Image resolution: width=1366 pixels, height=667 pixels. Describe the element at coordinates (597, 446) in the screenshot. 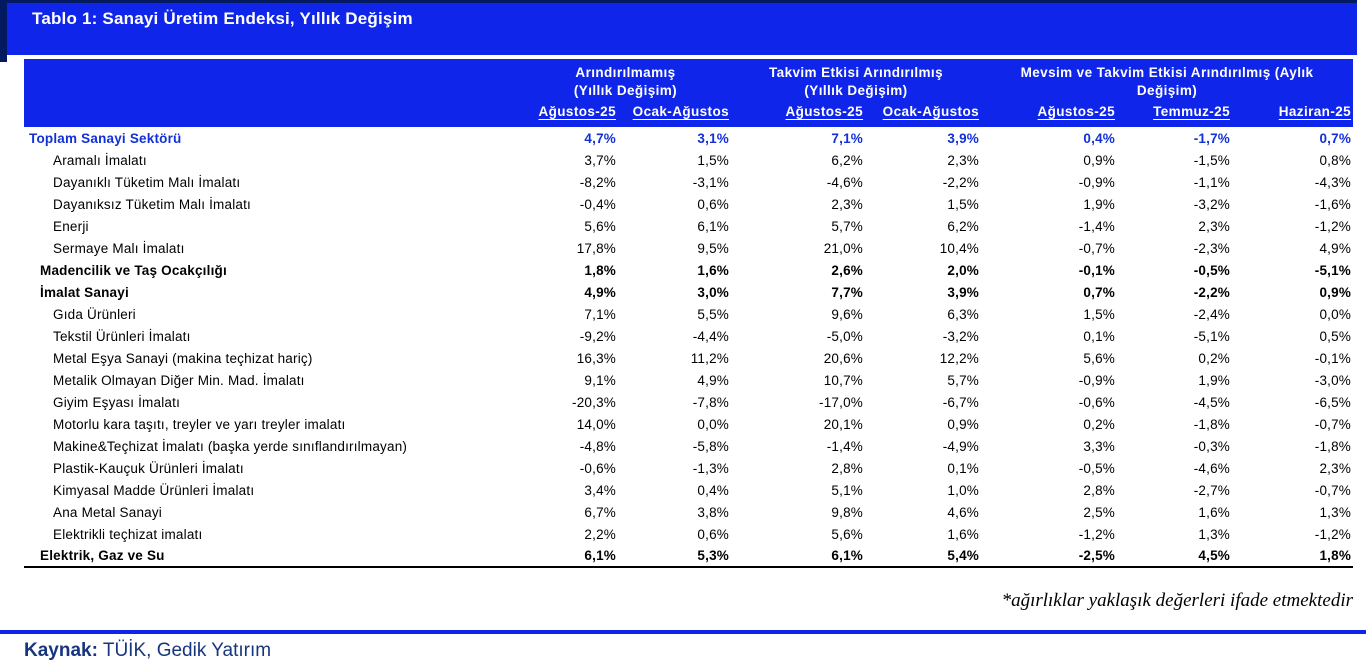

I see `value-cell: -4,8%` at that location.